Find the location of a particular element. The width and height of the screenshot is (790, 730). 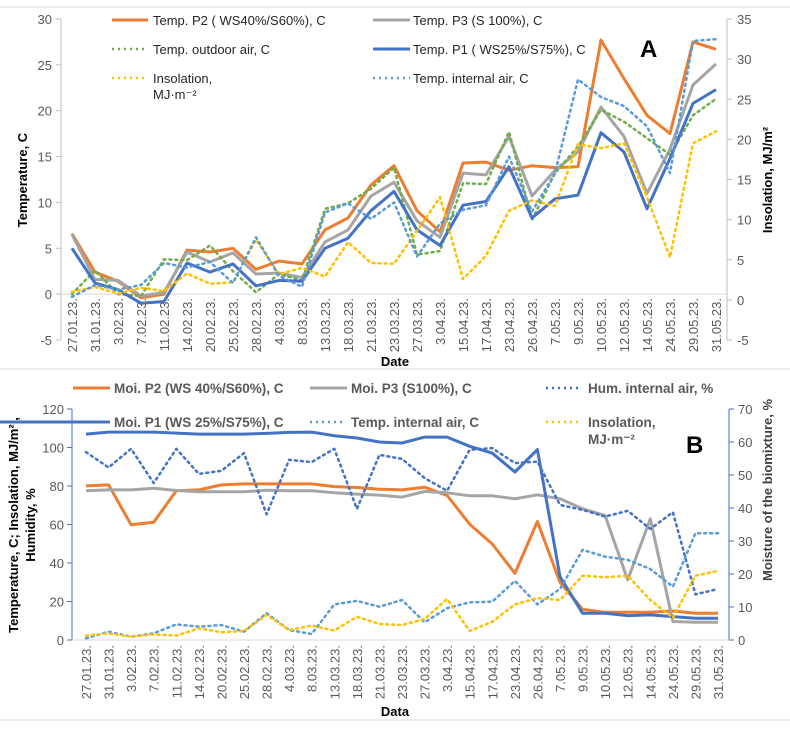

y-tick-label: 15 is located at coordinates (45, 157).